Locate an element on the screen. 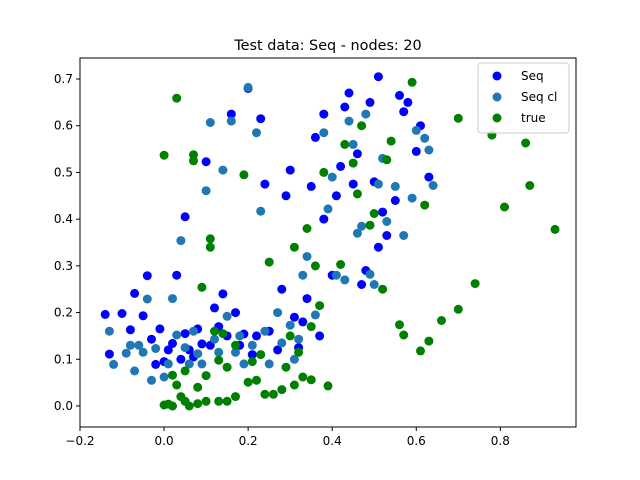  x-axis: −0.2 0.0 0.2 0.4 0.6 0.8 is located at coordinates (287, 437).